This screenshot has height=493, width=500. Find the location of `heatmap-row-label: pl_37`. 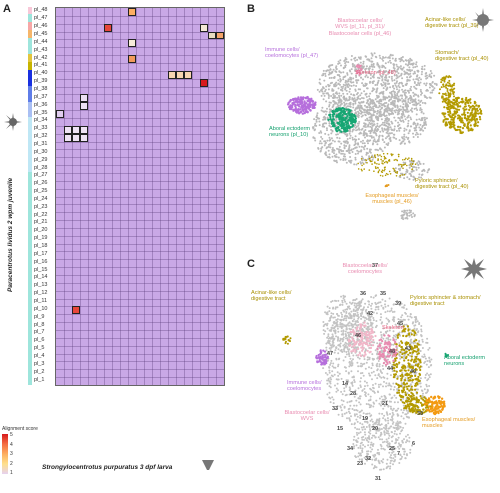

heatmap-row-label: pl_37 is located at coordinates (41, 96).